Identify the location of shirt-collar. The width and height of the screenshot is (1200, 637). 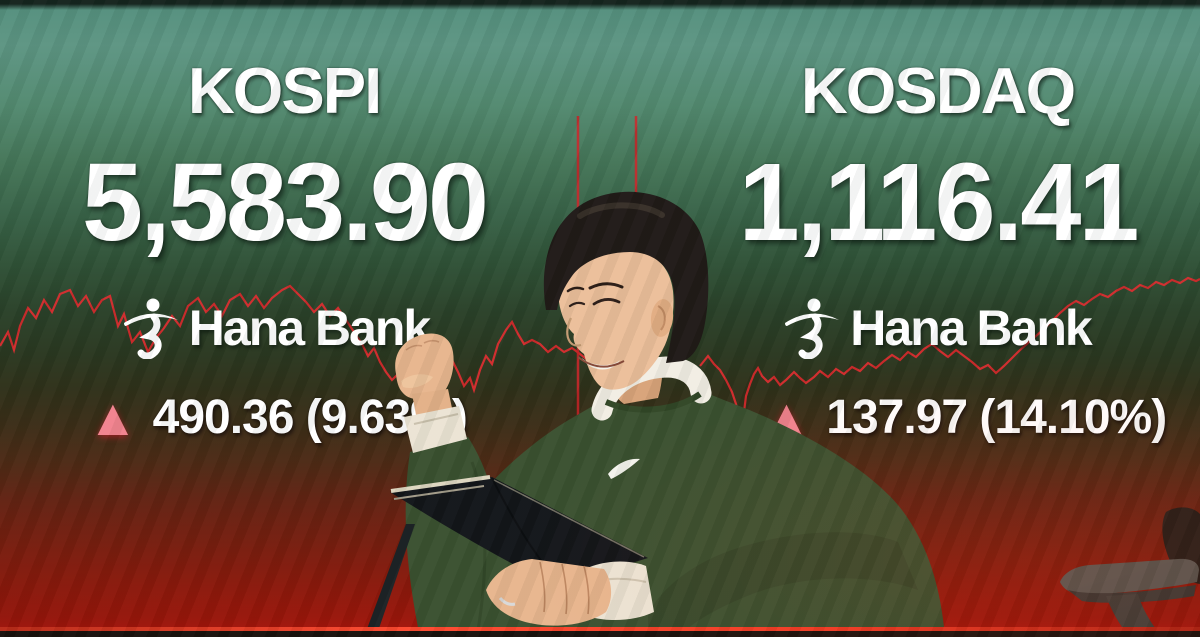
(651, 388).